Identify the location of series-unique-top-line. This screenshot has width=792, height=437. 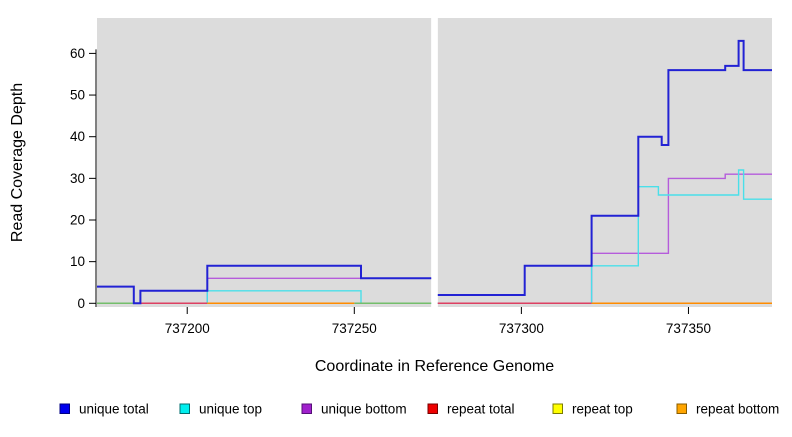
(604, 236).